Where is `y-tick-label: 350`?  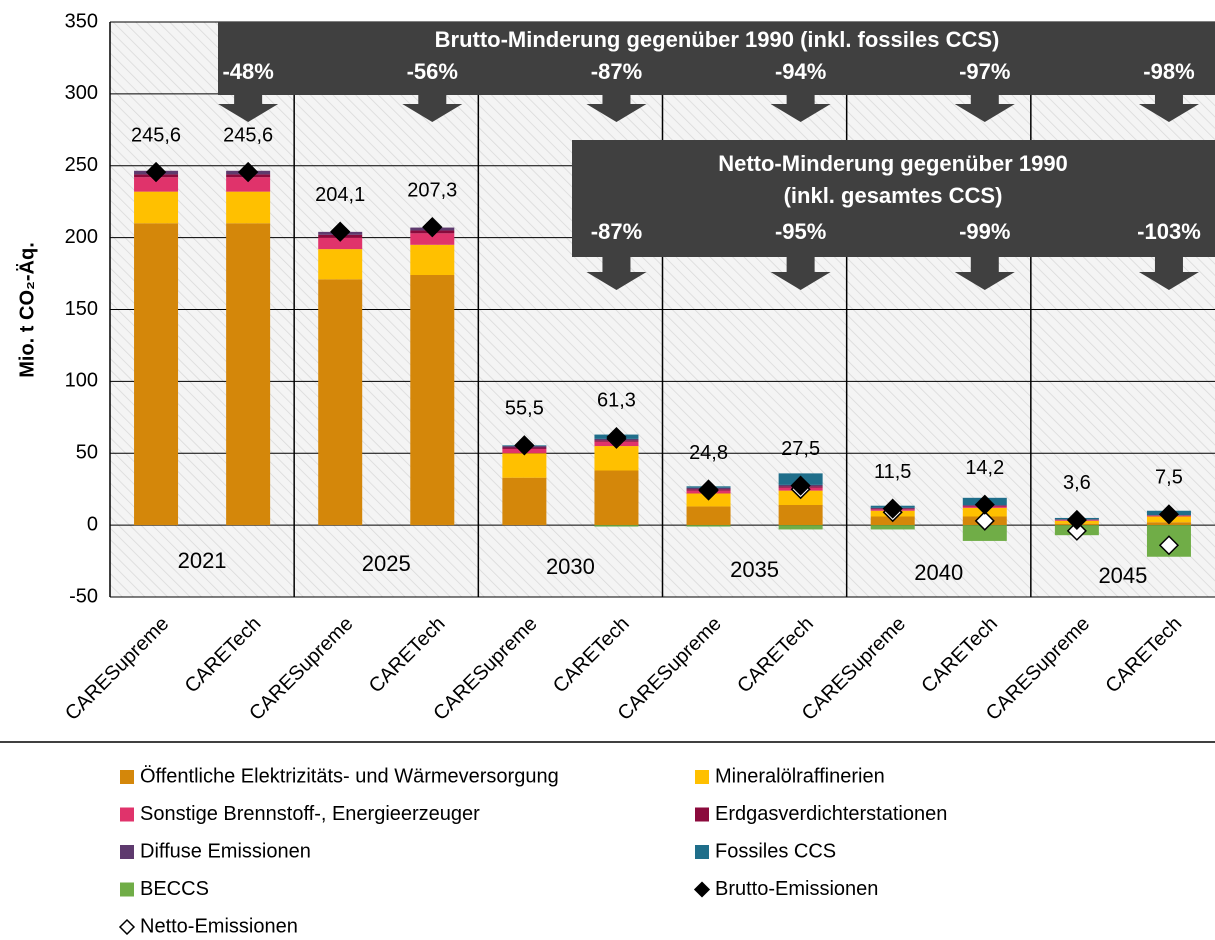 y-tick-label: 350 is located at coordinates (81, 21).